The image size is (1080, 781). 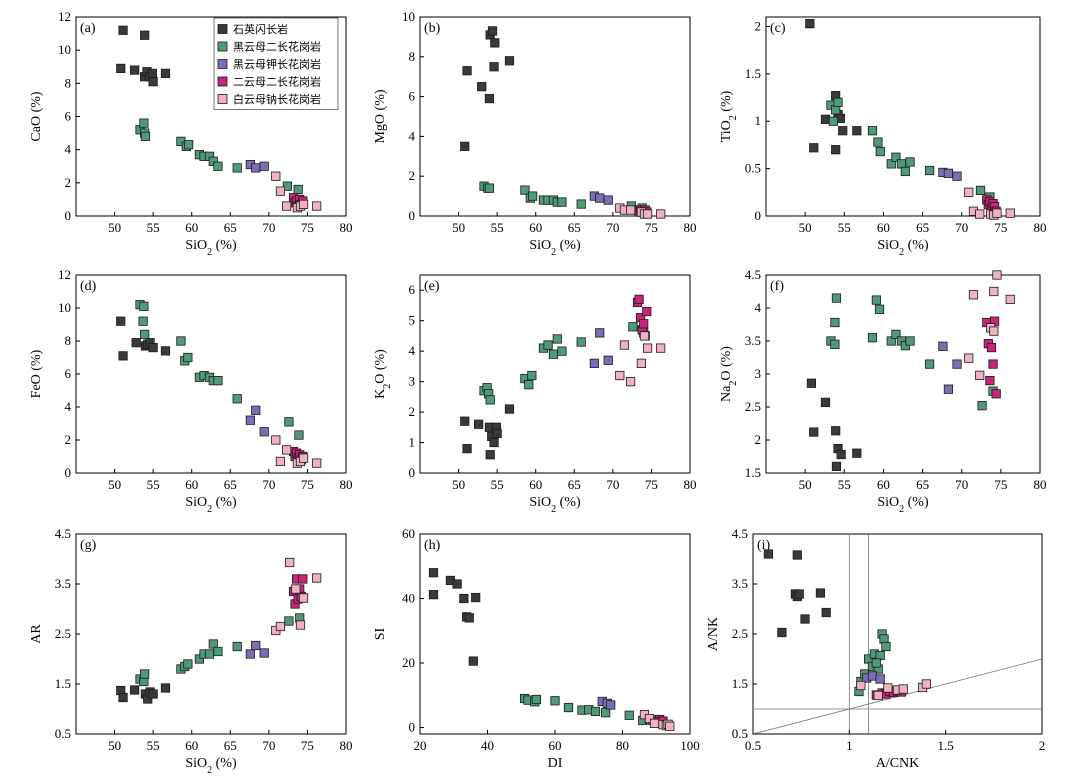 I want to click on y-tick-label: 1.5, so click(x=753, y=73).